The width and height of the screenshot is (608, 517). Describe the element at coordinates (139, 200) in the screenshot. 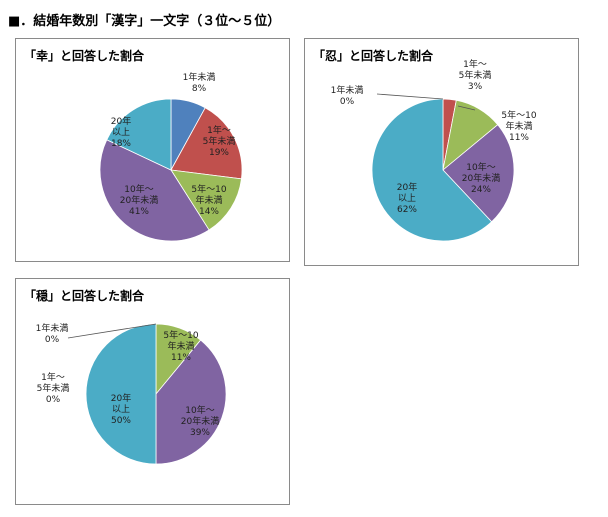

I see `data-label-y10to20: 10年～ 20年未満 41%` at that location.